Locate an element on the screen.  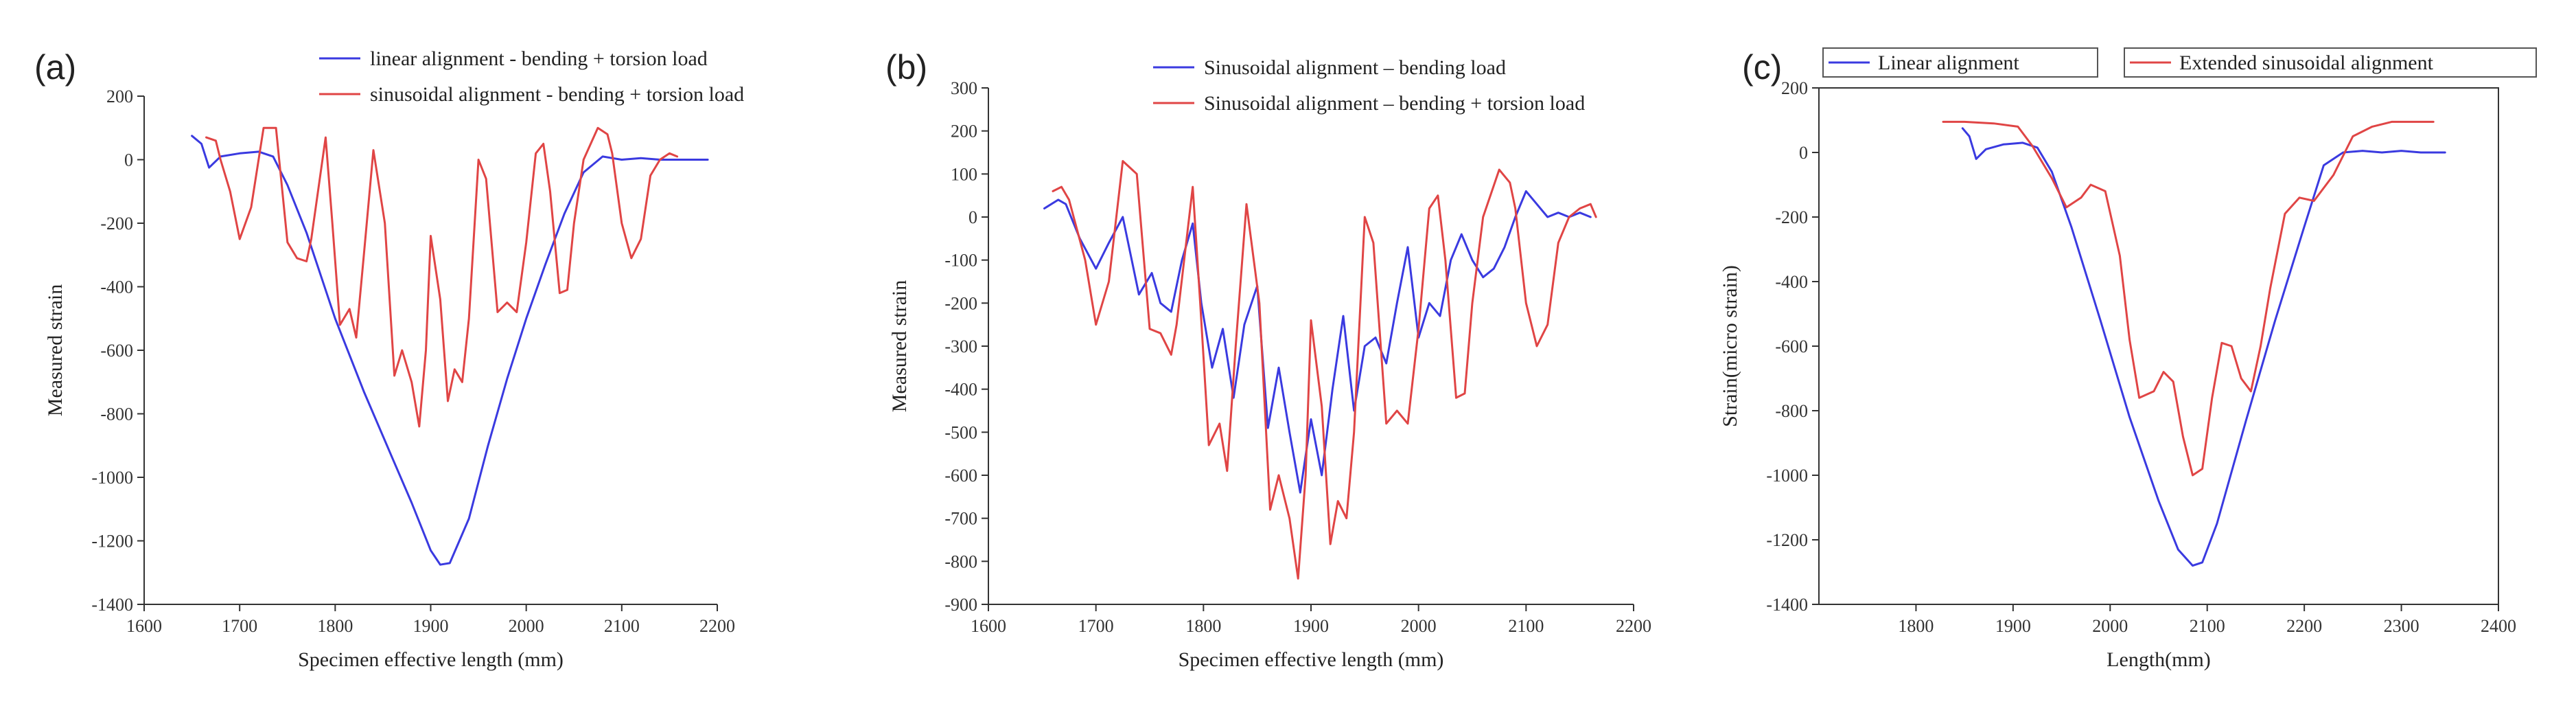
y-tick-label: -500 is located at coordinates (960, 432).